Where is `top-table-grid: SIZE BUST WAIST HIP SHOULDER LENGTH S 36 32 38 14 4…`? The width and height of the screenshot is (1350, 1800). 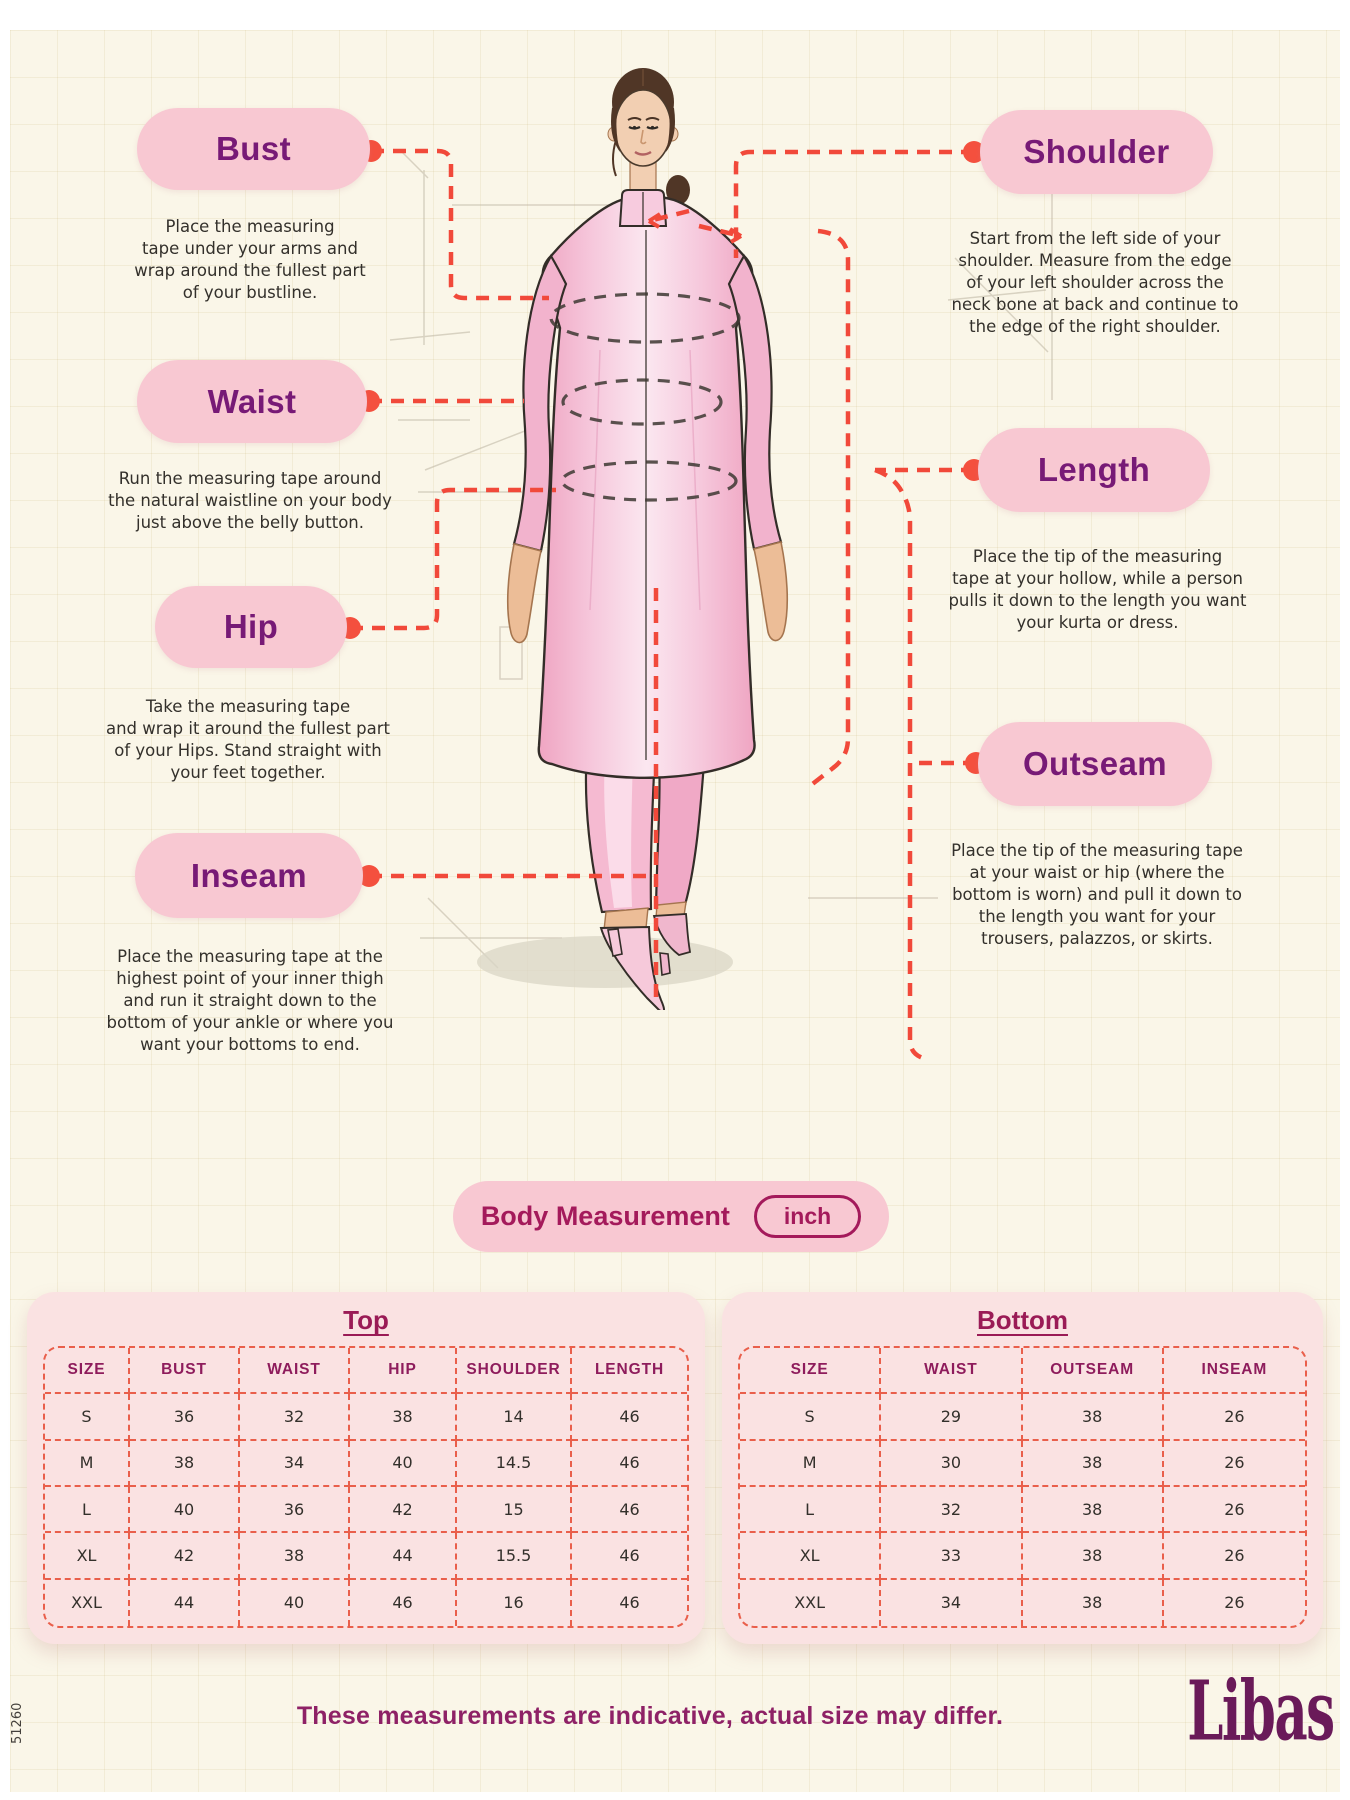 top-table-grid: SIZE BUST WAIST HIP SHOULDER LENGTH S 36 32 38 14 4… is located at coordinates (366, 1487).